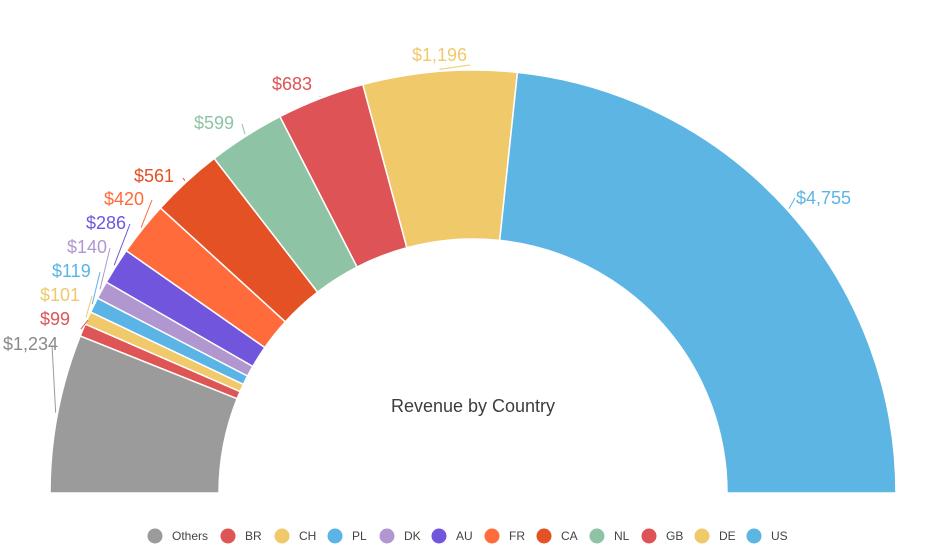 The width and height of the screenshot is (946, 551). What do you see at coordinates (662, 536) in the screenshot?
I see `legend-item-gb: GB` at bounding box center [662, 536].